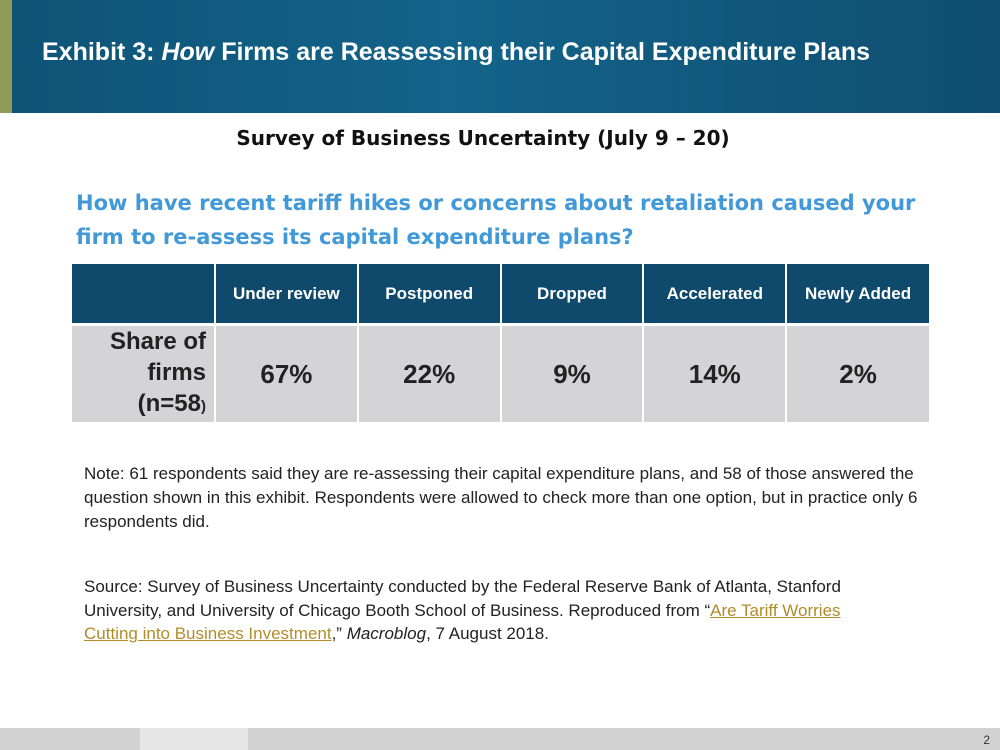 This screenshot has height=750, width=1000. I want to click on row-label-line2: firms, so click(176, 372).